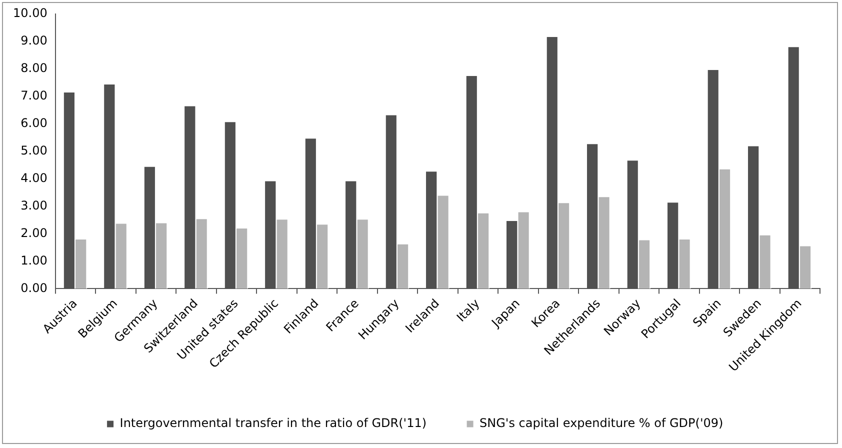 This screenshot has height=448, width=842. I want to click on legend-label: SNG's capital expenditure % of GDP('09), so click(602, 423).